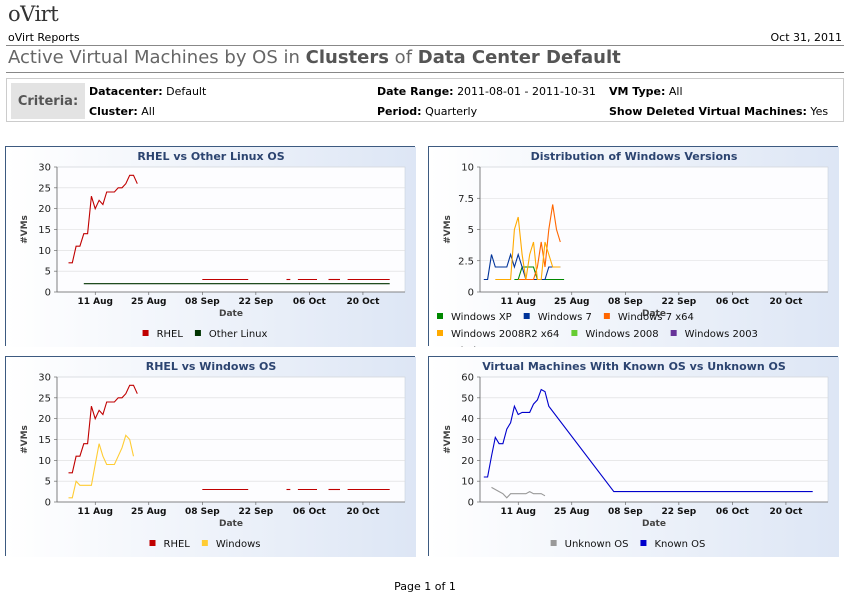  What do you see at coordinates (425, 72) in the screenshot?
I see `title-divider` at bounding box center [425, 72].